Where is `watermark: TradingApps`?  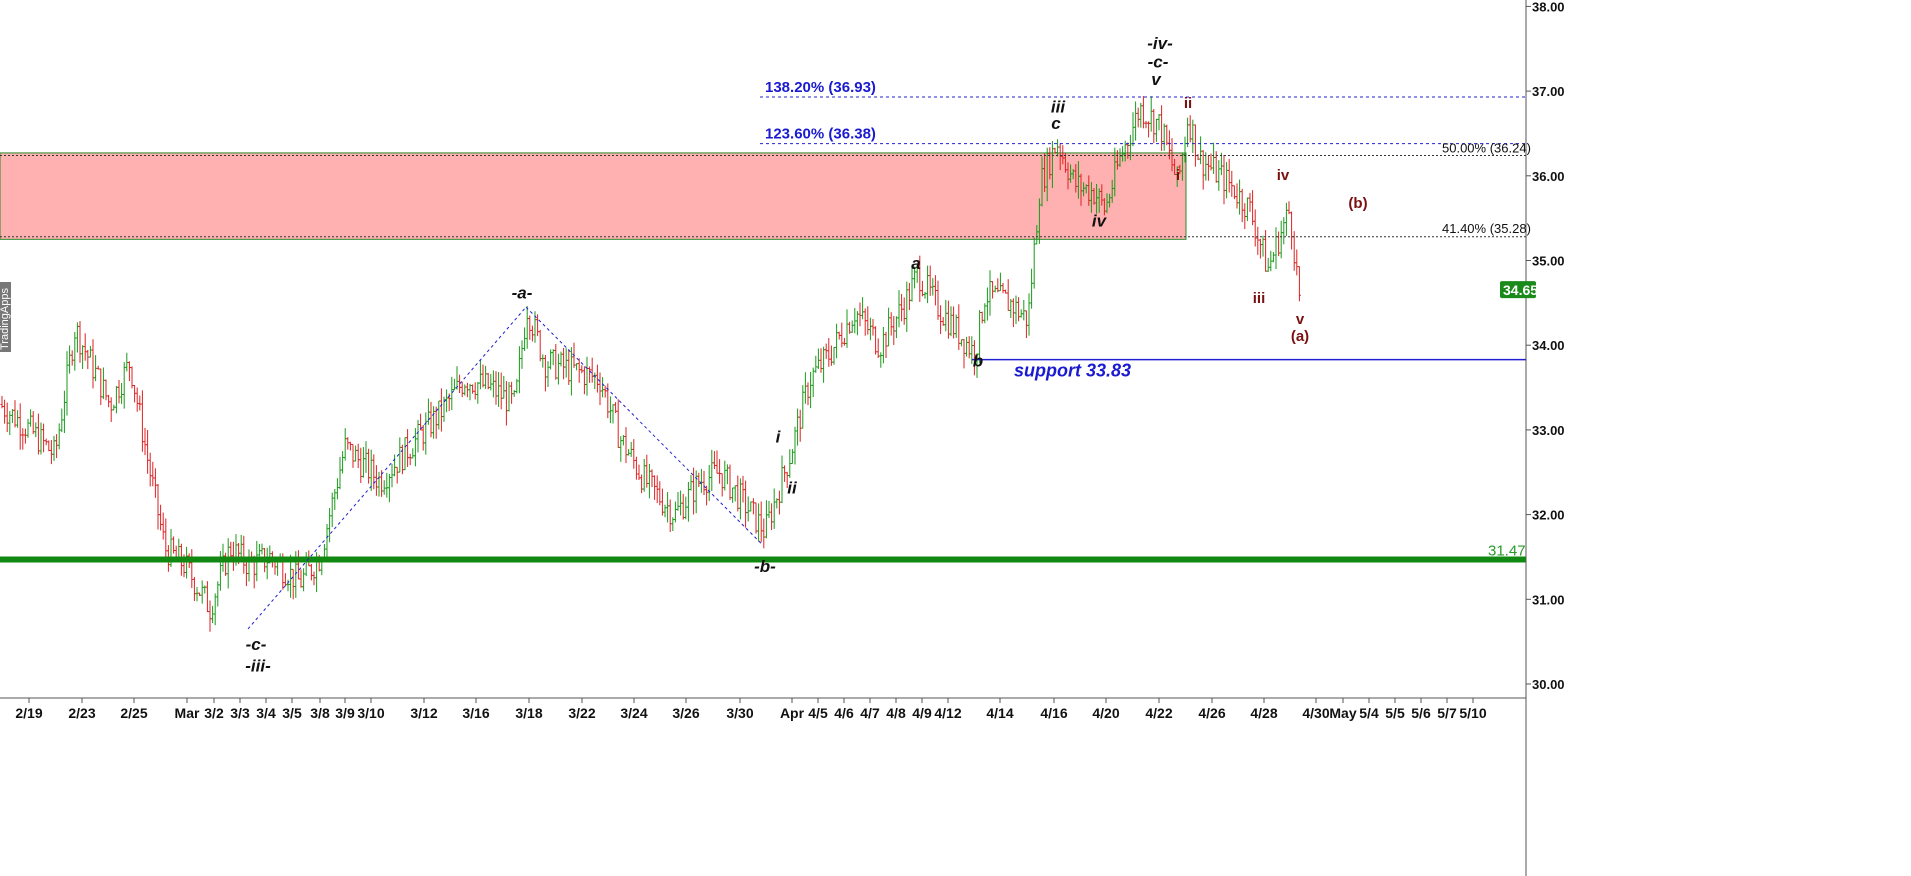 watermark: TradingApps is located at coordinates (5, 317).